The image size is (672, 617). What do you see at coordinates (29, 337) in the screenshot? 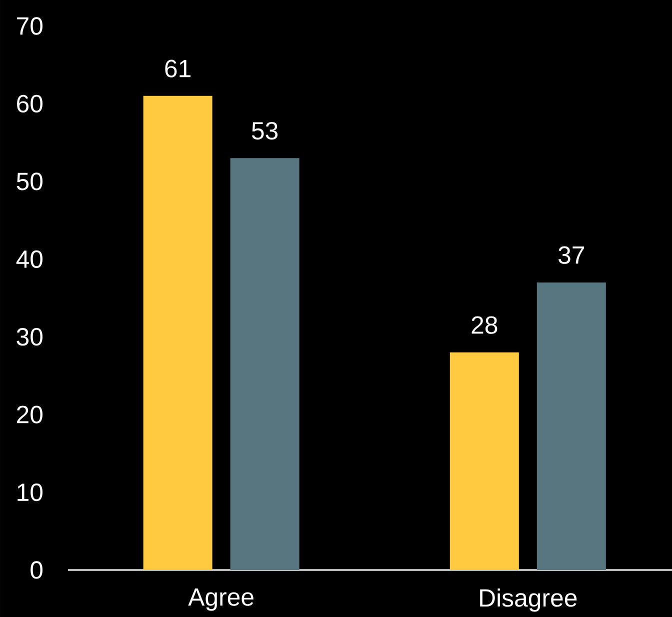
I see `y-tick-label: 30` at bounding box center [29, 337].